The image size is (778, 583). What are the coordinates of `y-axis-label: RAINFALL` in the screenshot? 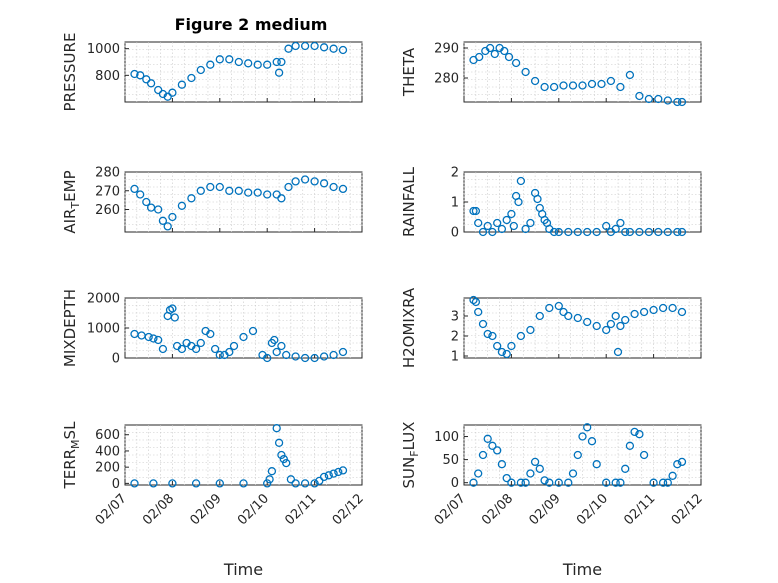 It's located at (409, 201).